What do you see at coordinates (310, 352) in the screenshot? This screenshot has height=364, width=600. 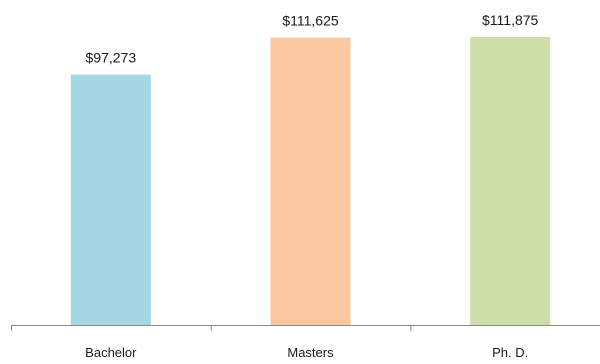 I see `x-tick-label-1: Masters` at bounding box center [310, 352].